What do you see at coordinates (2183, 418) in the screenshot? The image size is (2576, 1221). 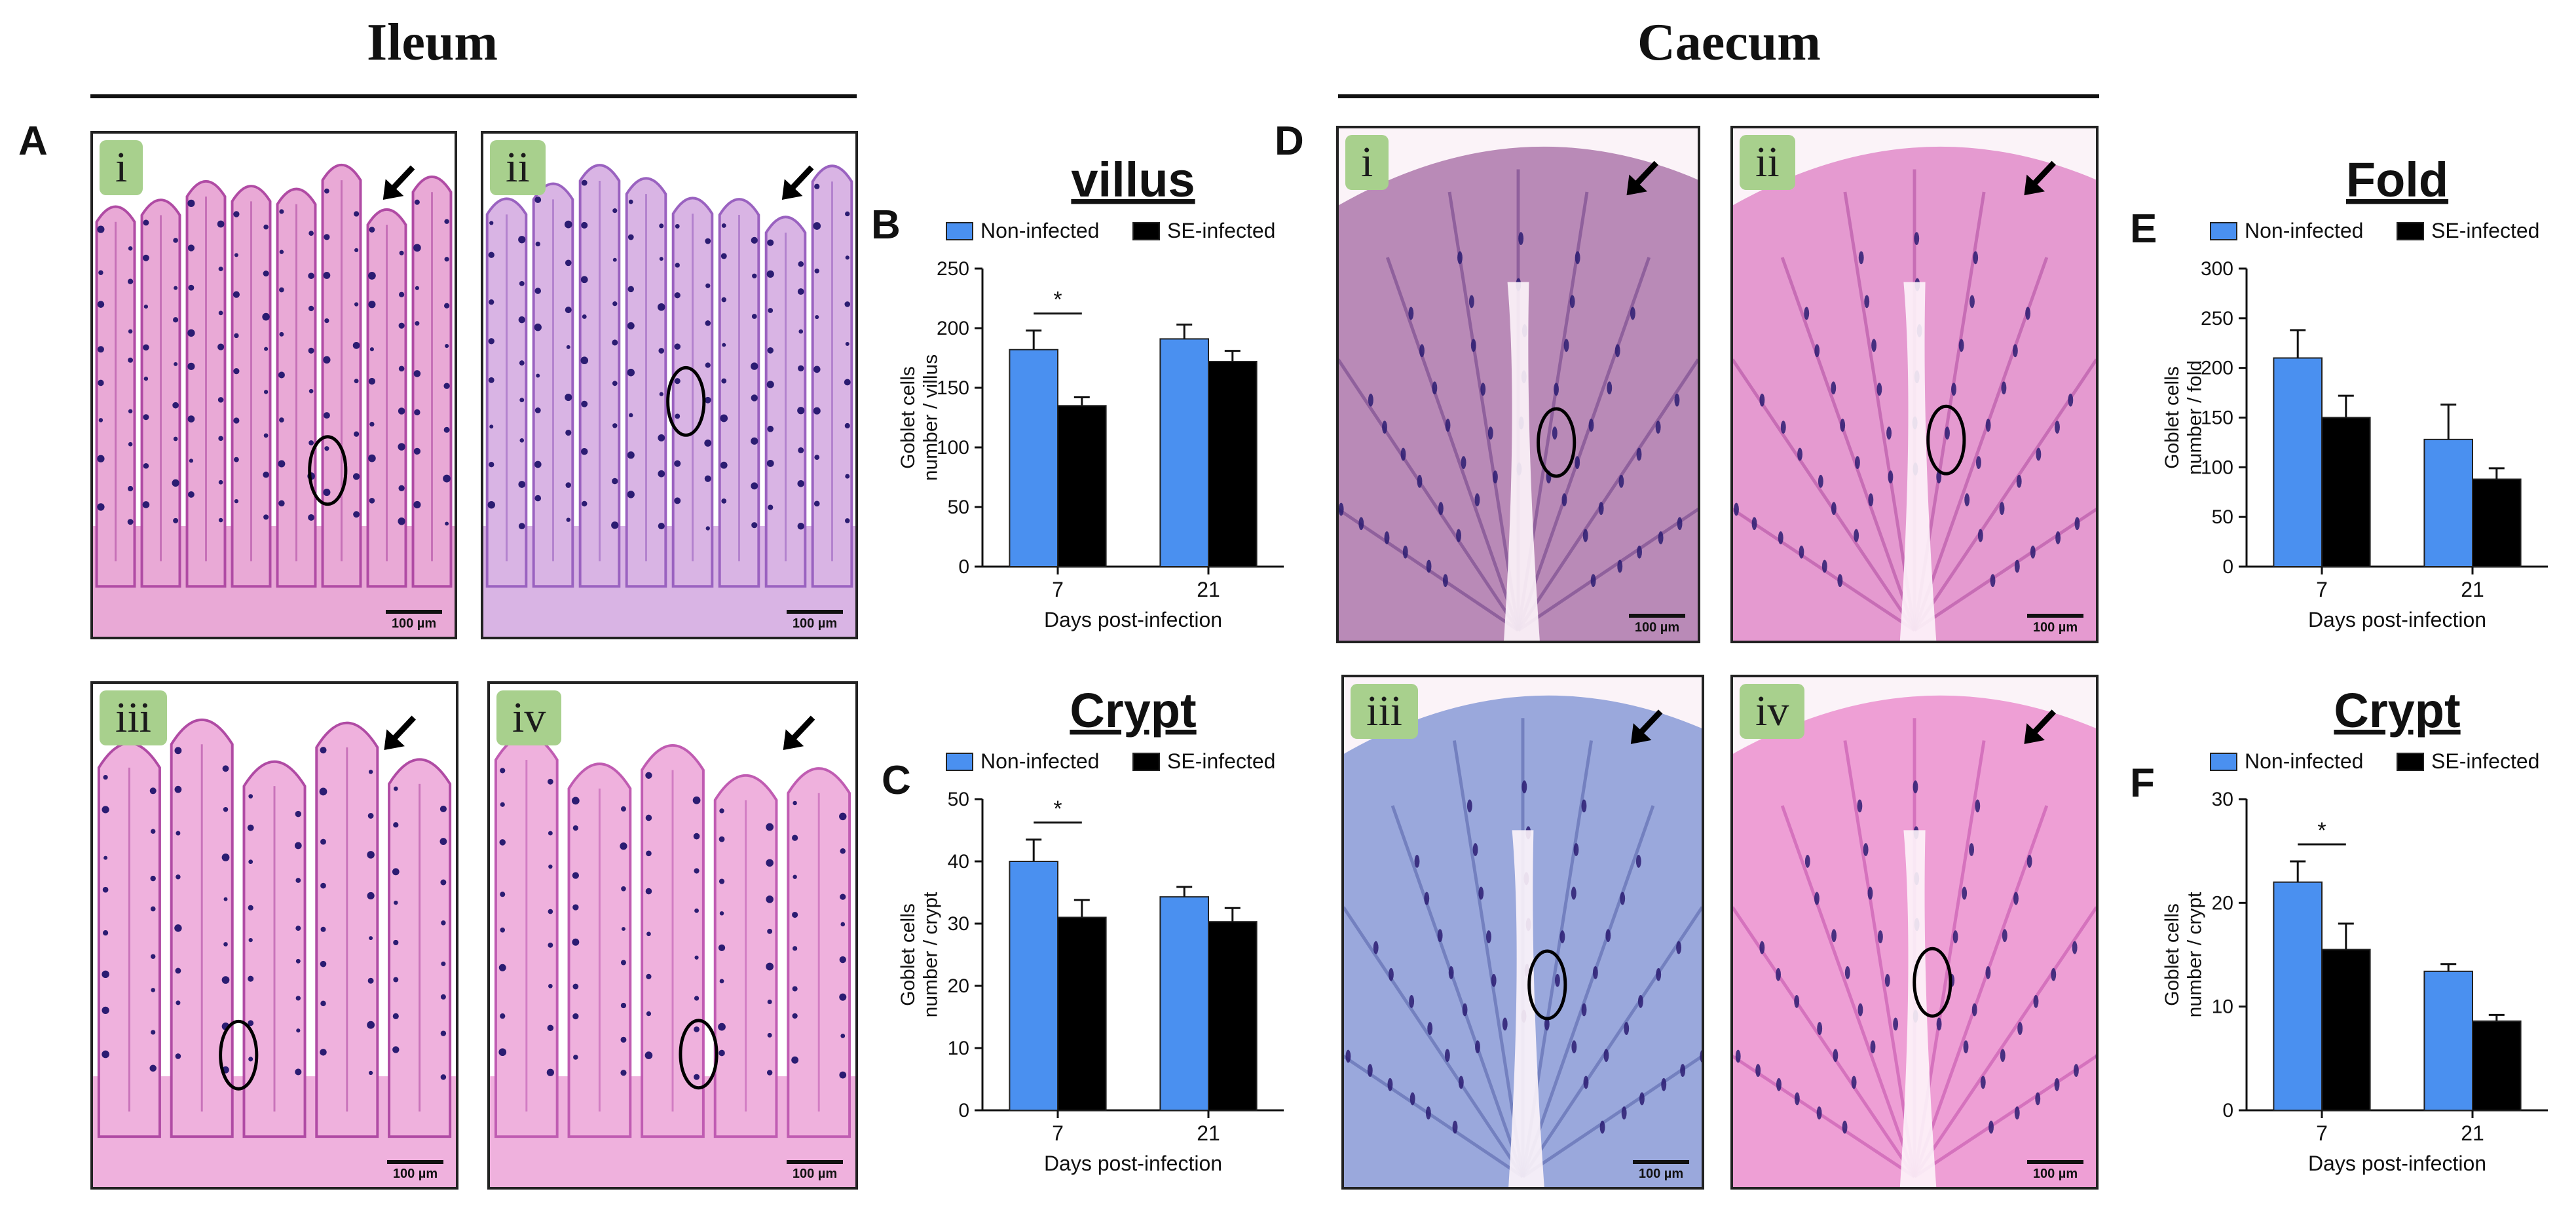 I see `y-axis-label: Goblet cellsnumber / fold` at bounding box center [2183, 418].